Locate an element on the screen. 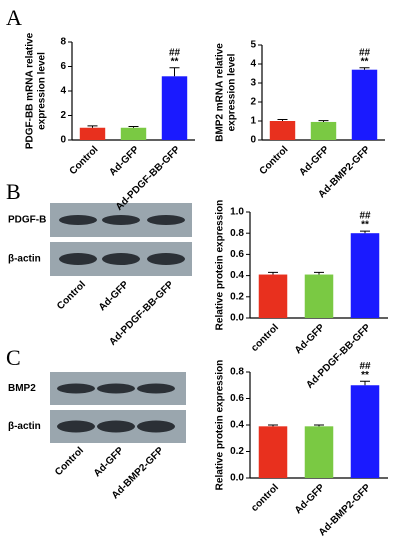 This screenshot has height=555, width=400. panel-letter: A is located at coordinates (14, 17).